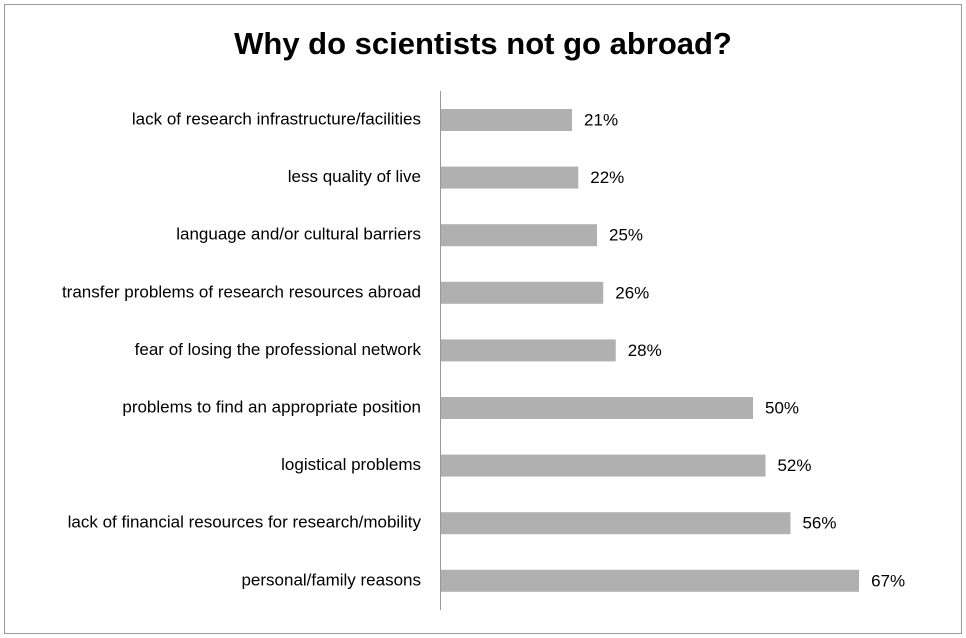 This screenshot has width=966, height=638. I want to click on y-tick-label: personal/family reasons, so click(331, 579).